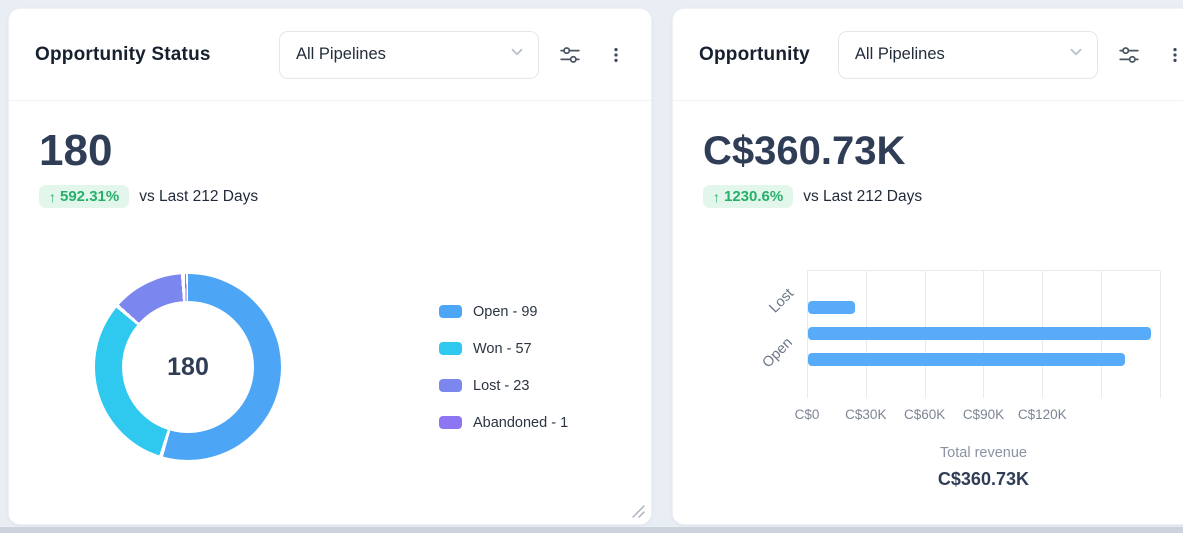 The image size is (1183, 533). Describe the element at coordinates (76, 150) in the screenshot. I see `metric-value: 180` at that location.